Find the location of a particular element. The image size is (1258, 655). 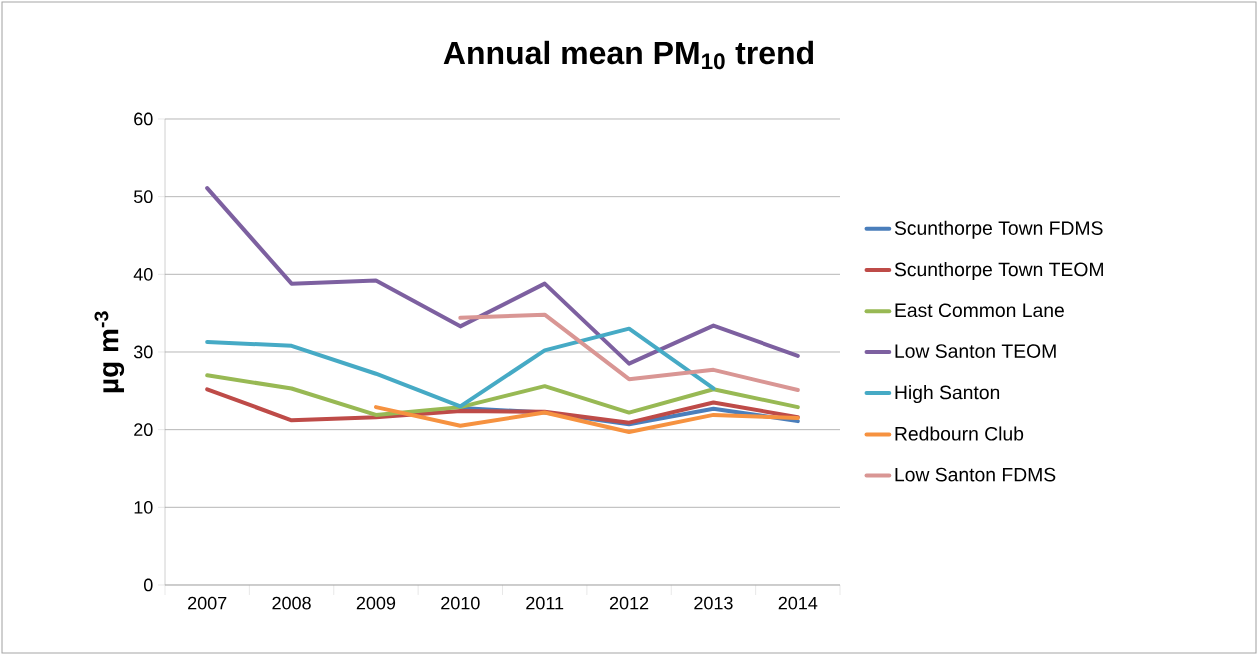

x-tick-label: 2012 is located at coordinates (629, 603).